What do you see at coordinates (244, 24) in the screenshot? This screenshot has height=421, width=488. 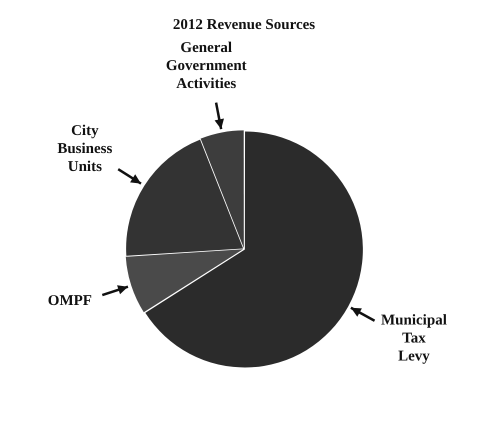 I see `chart-title: 2012 Revenue Sources` at bounding box center [244, 24].